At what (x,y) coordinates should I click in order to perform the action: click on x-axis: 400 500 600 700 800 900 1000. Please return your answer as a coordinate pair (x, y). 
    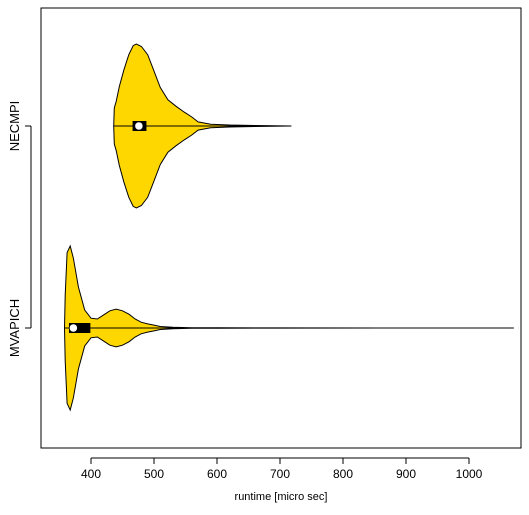
    Looking at the image, I should click on (282, 469).